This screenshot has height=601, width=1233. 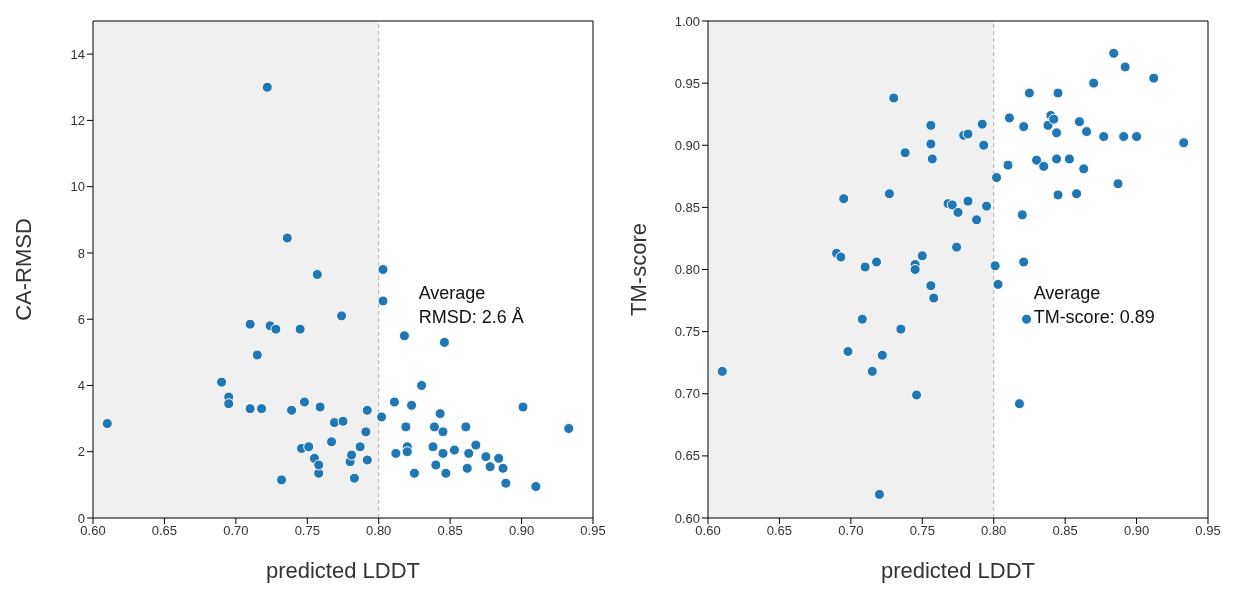 What do you see at coordinates (81, 386) in the screenshot?
I see `y-tick-label: 4` at bounding box center [81, 386].